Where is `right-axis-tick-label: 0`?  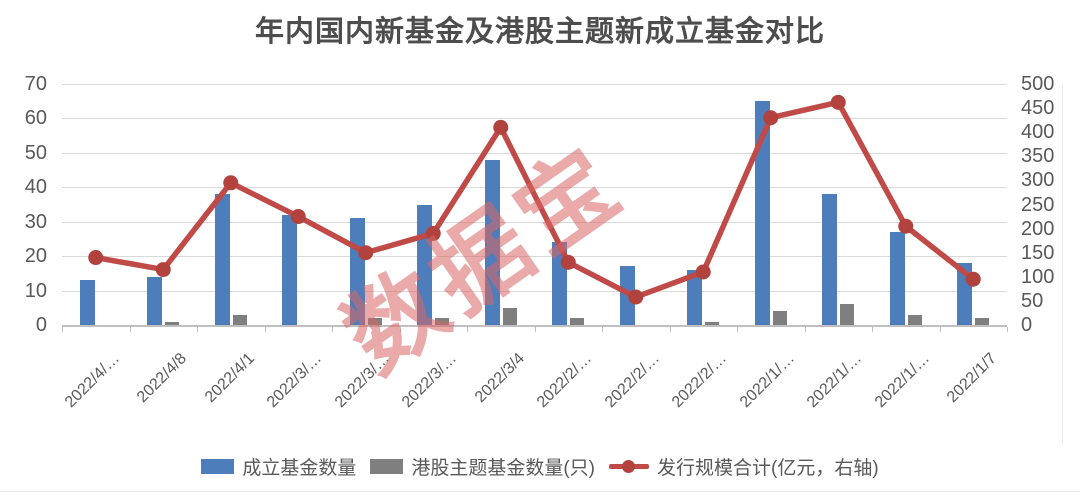 right-axis-tick-label: 0 is located at coordinates (1027, 325).